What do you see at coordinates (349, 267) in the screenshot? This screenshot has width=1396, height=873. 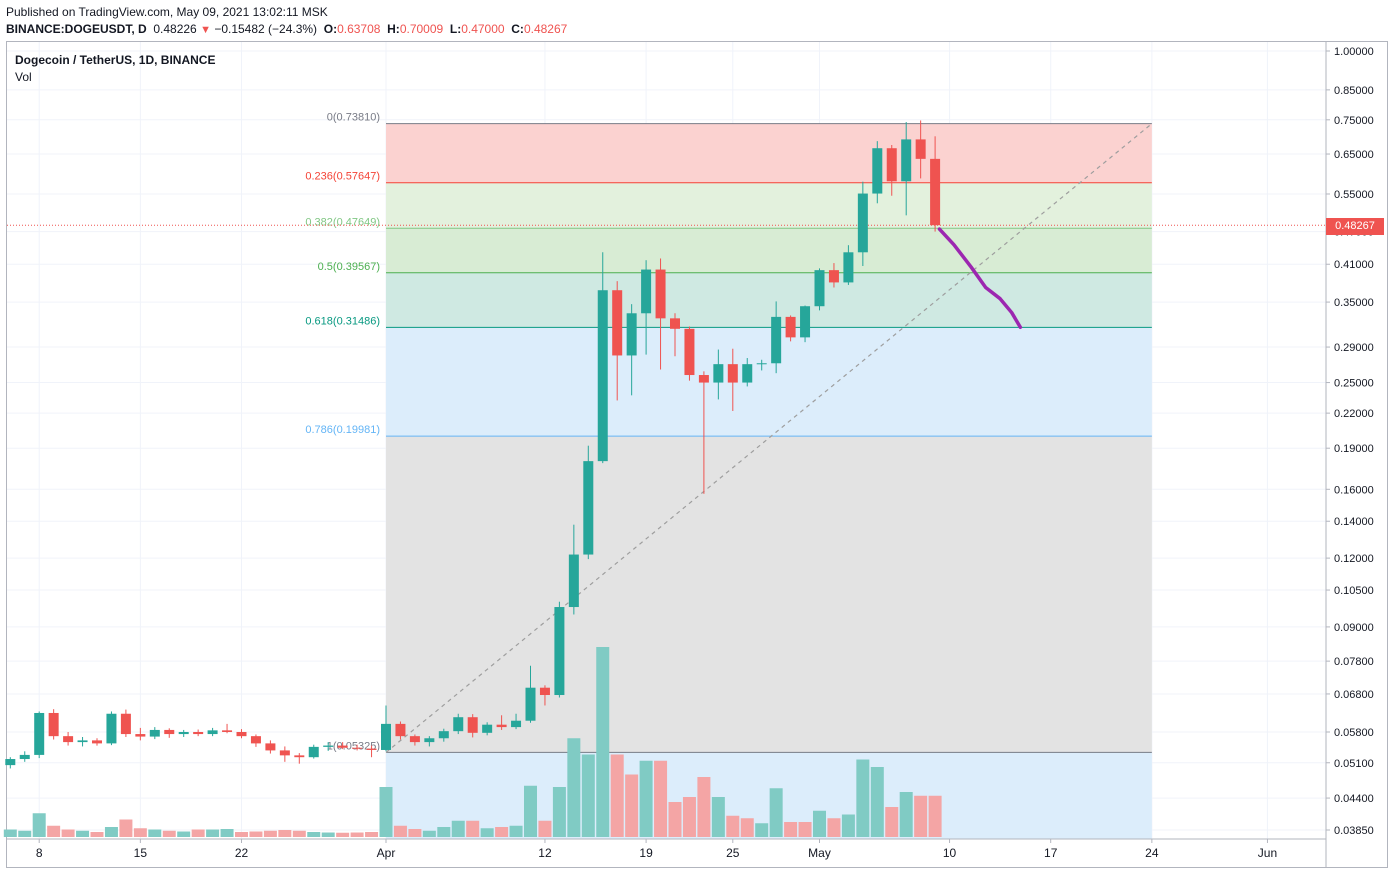 I see `fib-level-label: 0.5(0.39567)` at bounding box center [349, 267].